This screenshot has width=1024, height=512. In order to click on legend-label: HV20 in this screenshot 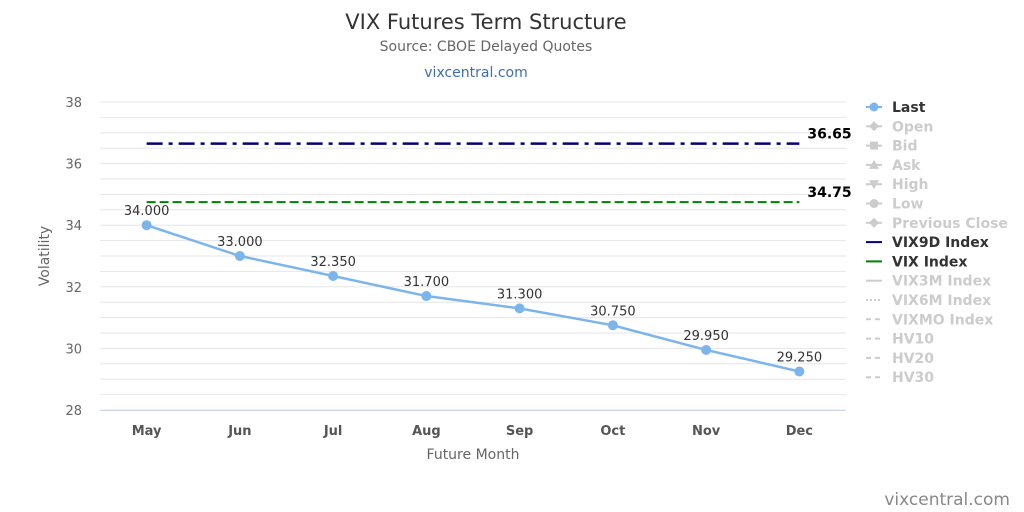, I will do `click(913, 359)`.